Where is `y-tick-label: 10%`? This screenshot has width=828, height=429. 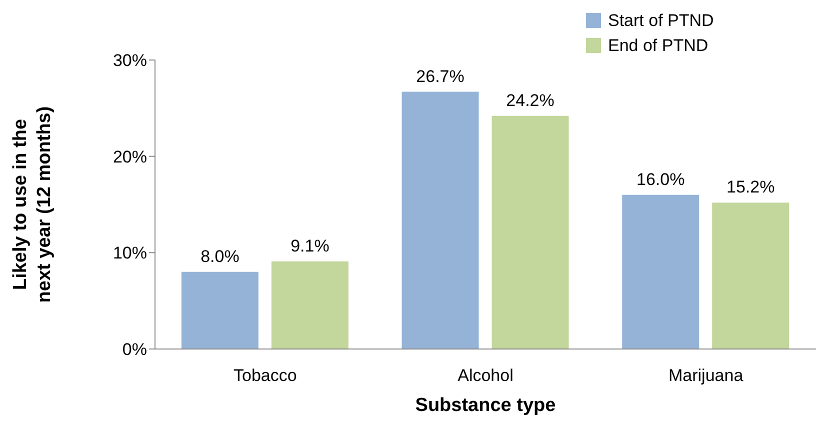 y-tick-label: 10% is located at coordinates (129, 253).